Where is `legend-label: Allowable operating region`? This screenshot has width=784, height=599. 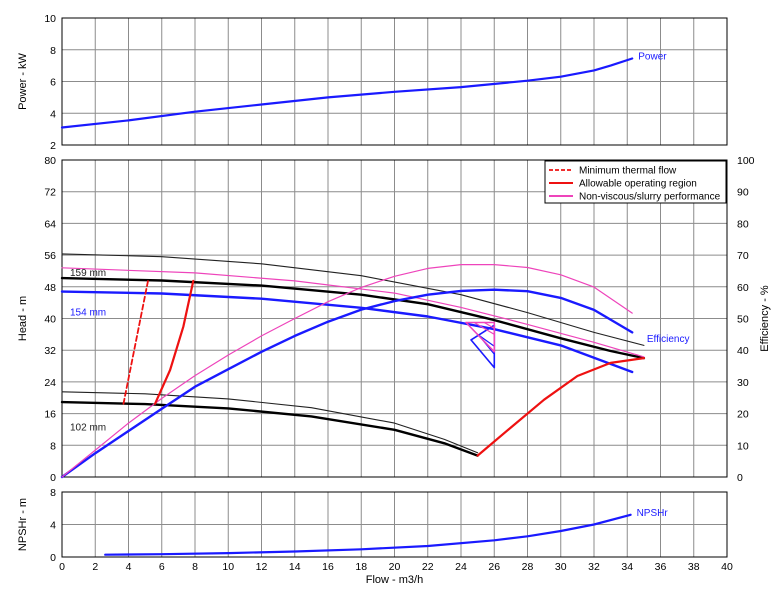
legend-label: Allowable operating region is located at coordinates (638, 184).